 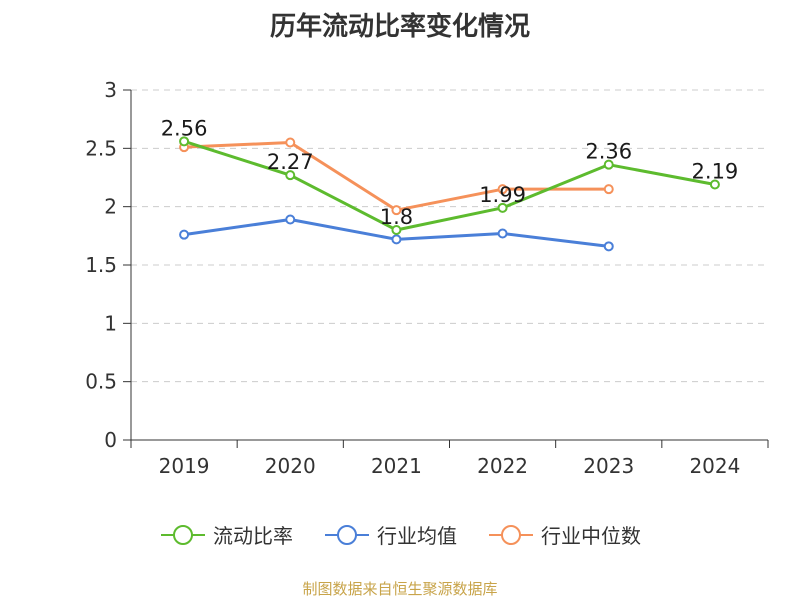 I want to click on data-label: 2.56, so click(x=184, y=128).